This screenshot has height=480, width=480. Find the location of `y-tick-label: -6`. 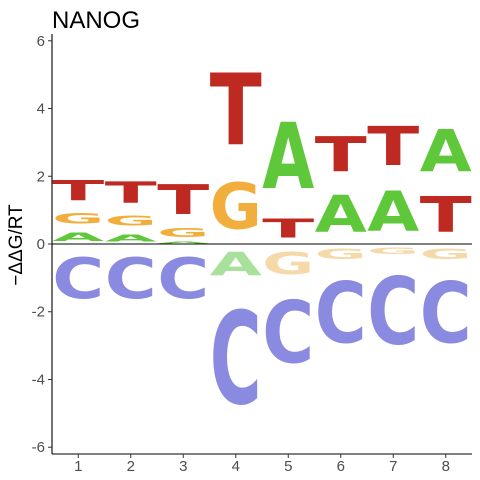

y-tick-label: -6 is located at coordinates (38, 447).